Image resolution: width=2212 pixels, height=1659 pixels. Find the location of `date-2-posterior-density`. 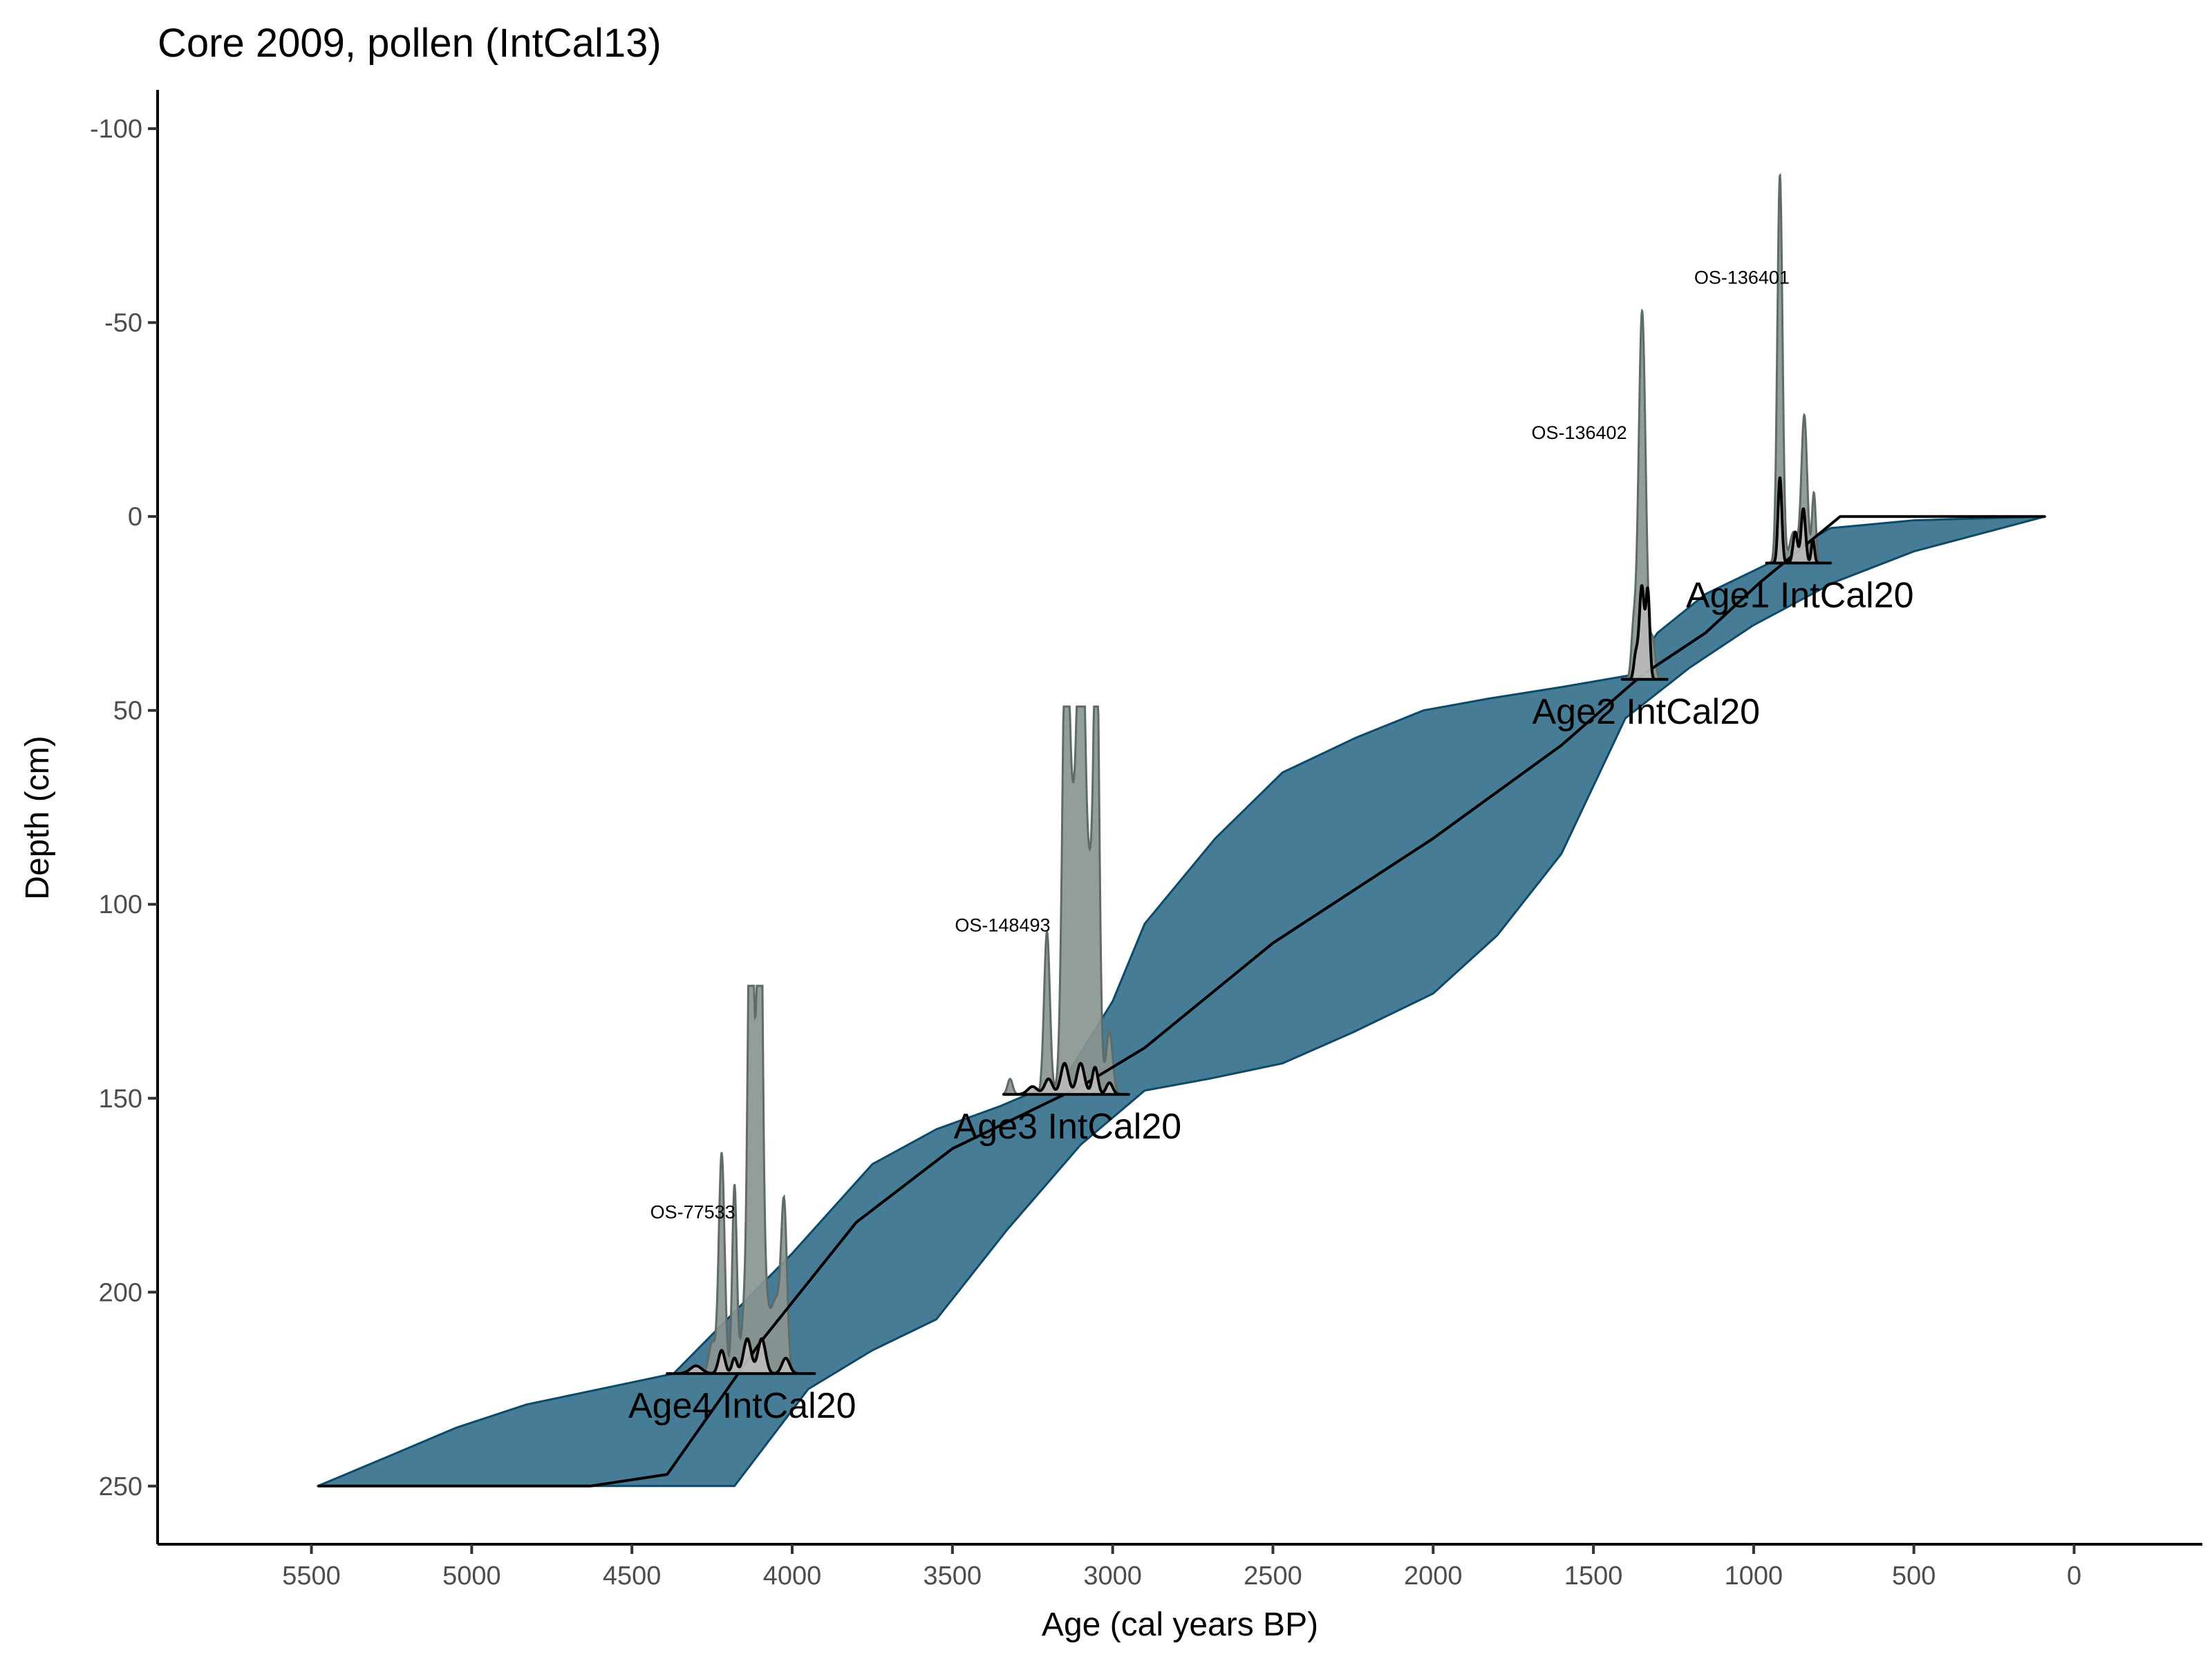

date-2-posterior-density is located at coordinates (1644, 632).